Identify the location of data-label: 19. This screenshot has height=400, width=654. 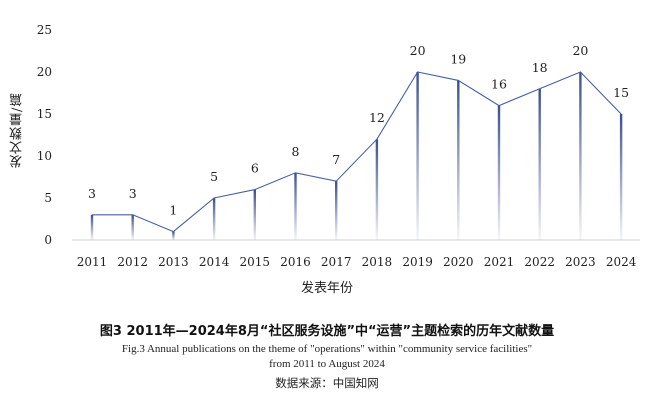
(458, 58).